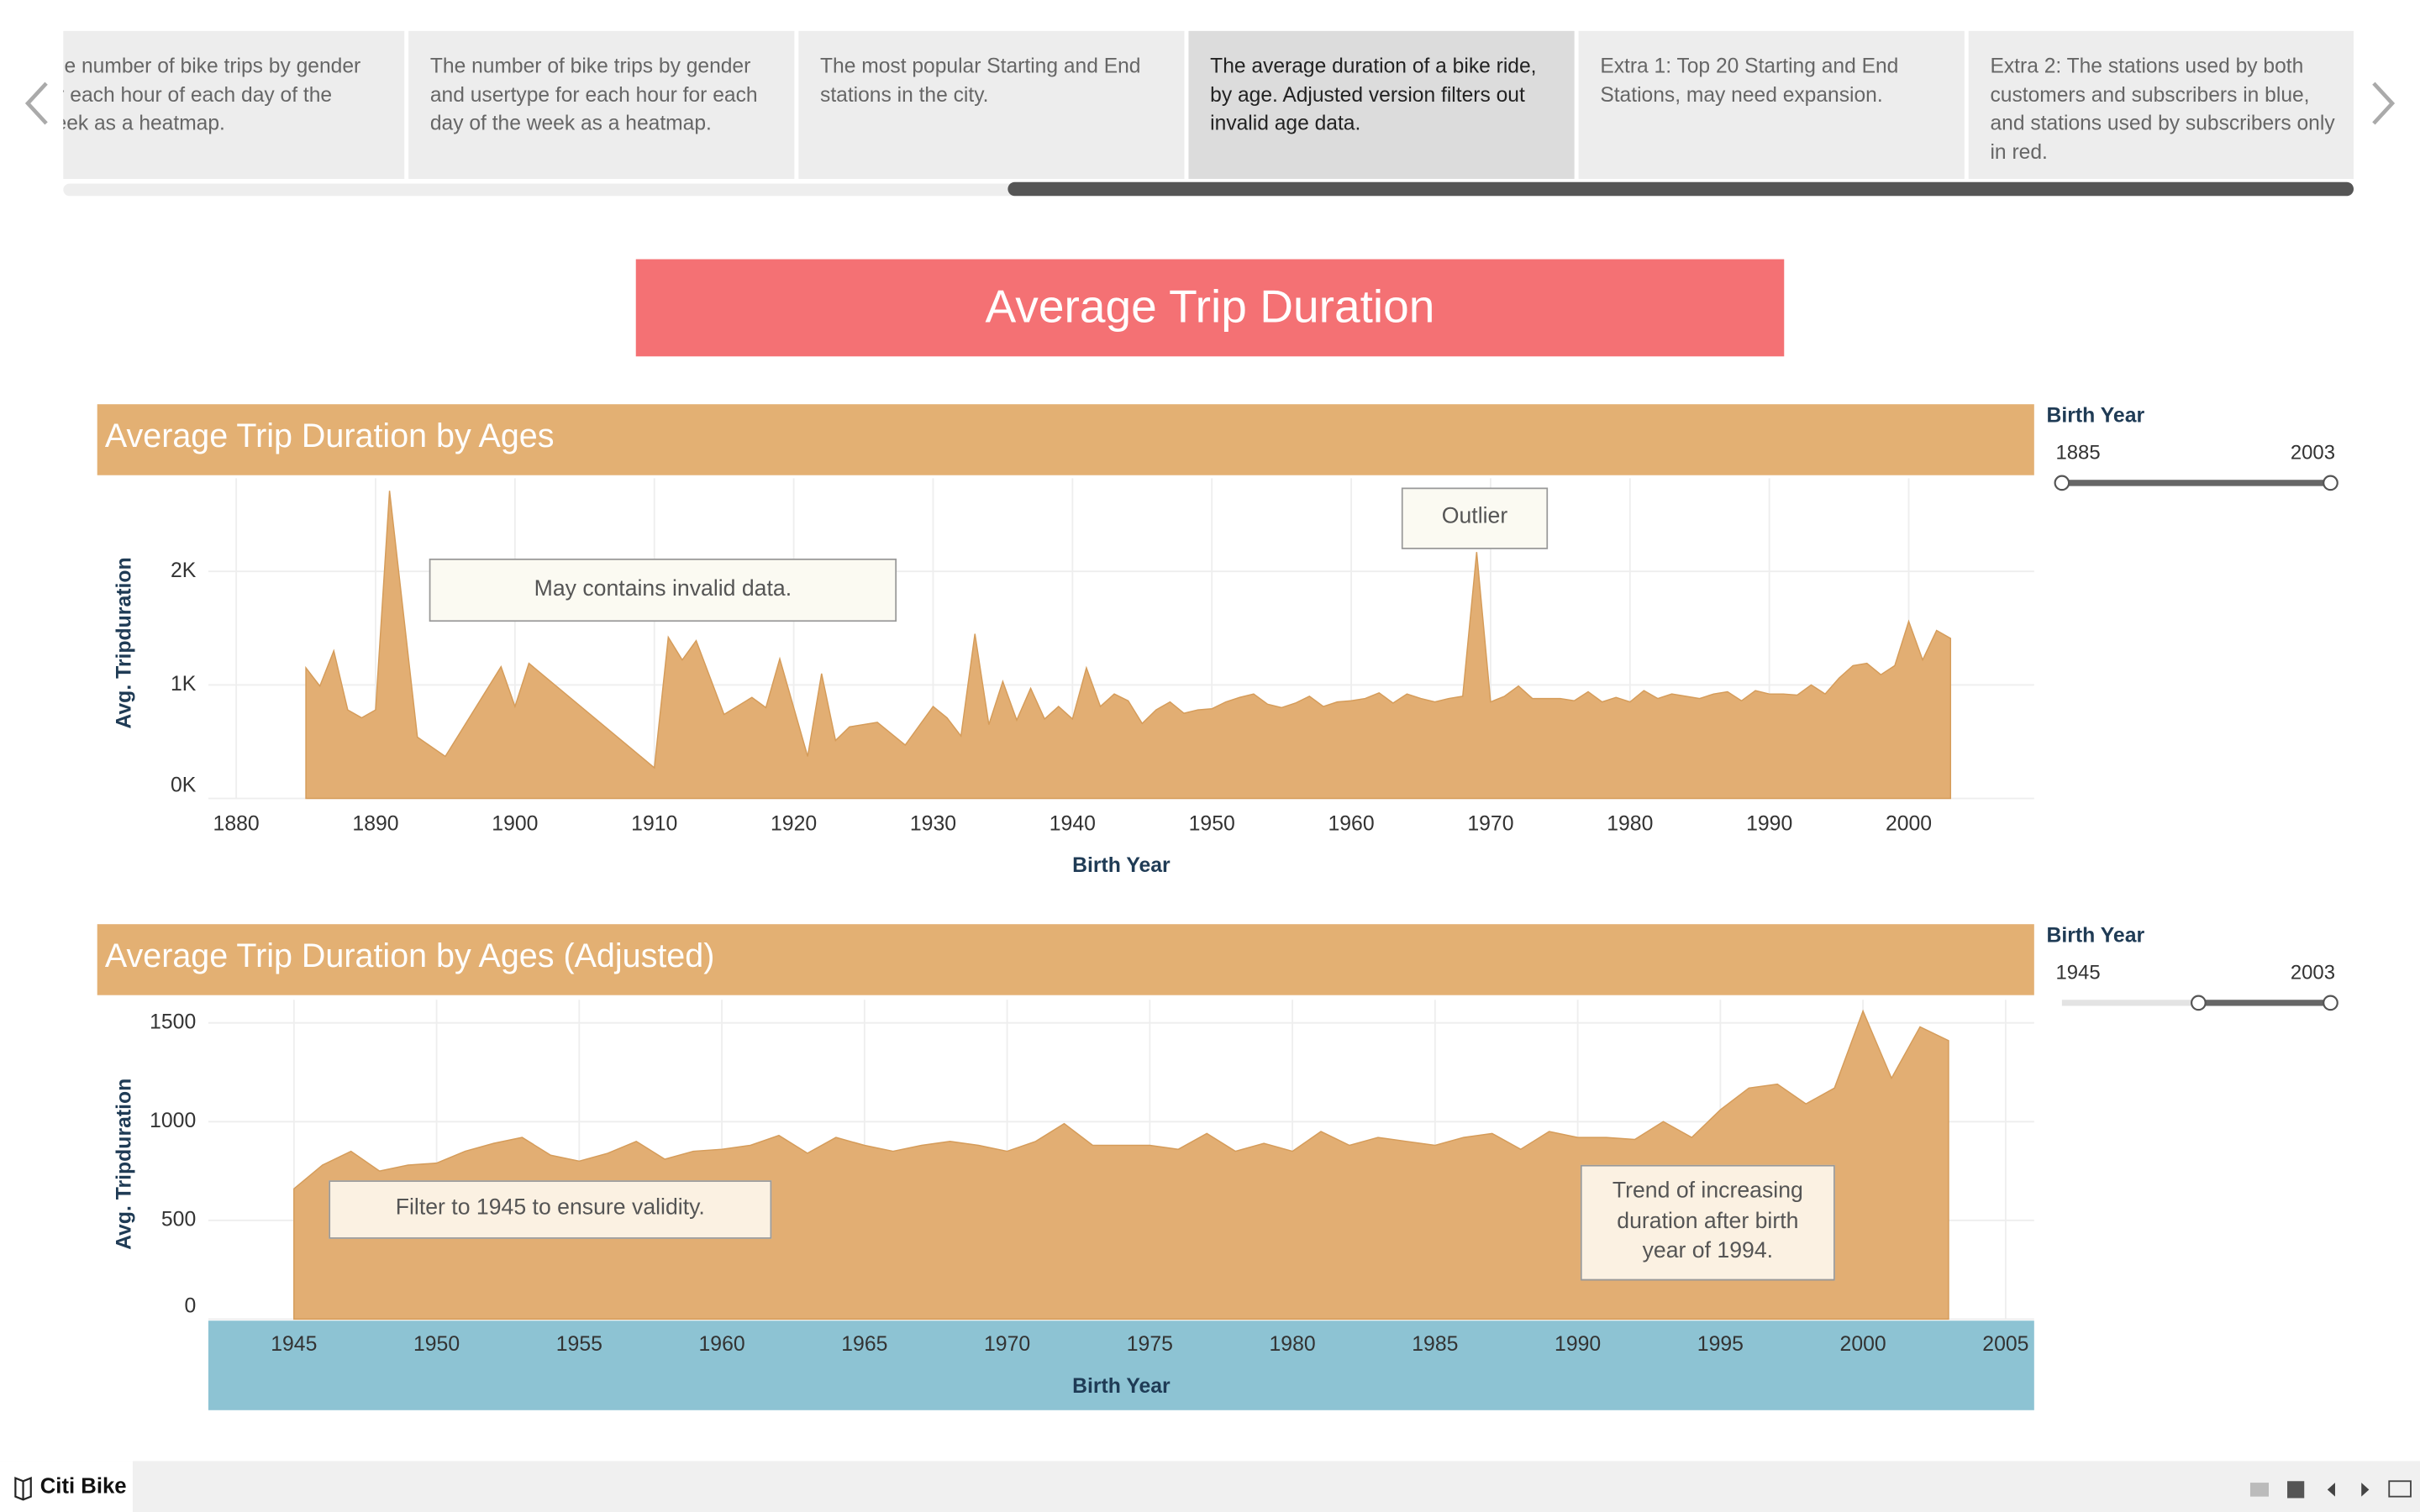 The width and height of the screenshot is (2420, 1512). I want to click on annotation: Outlier, so click(1475, 518).